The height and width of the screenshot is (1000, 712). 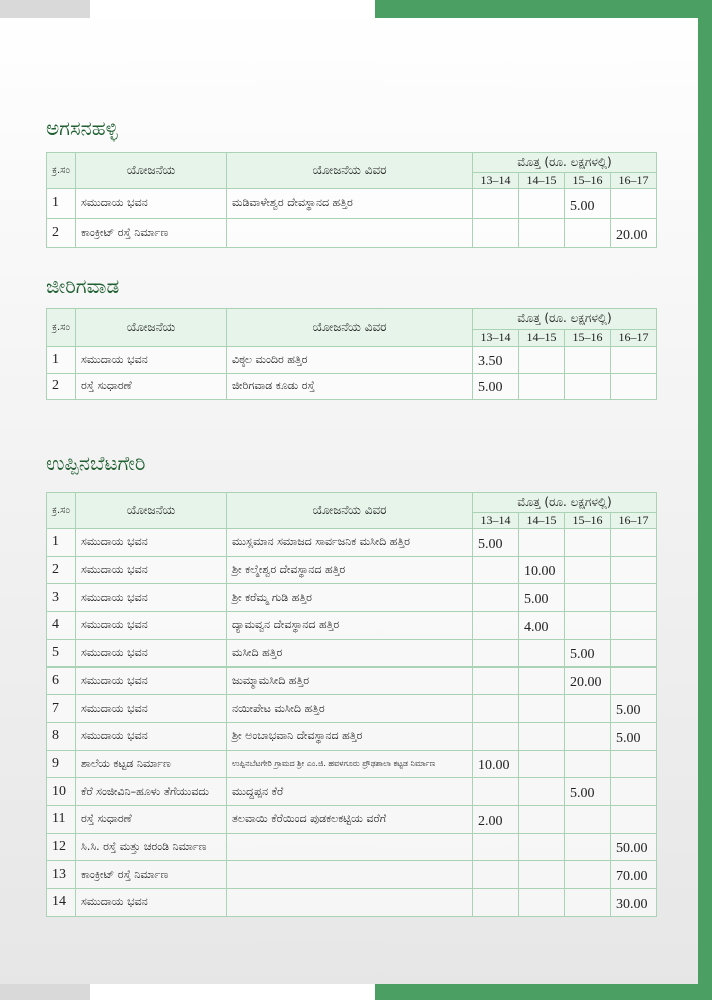 I want to click on row-number: 12, so click(x=61, y=847).